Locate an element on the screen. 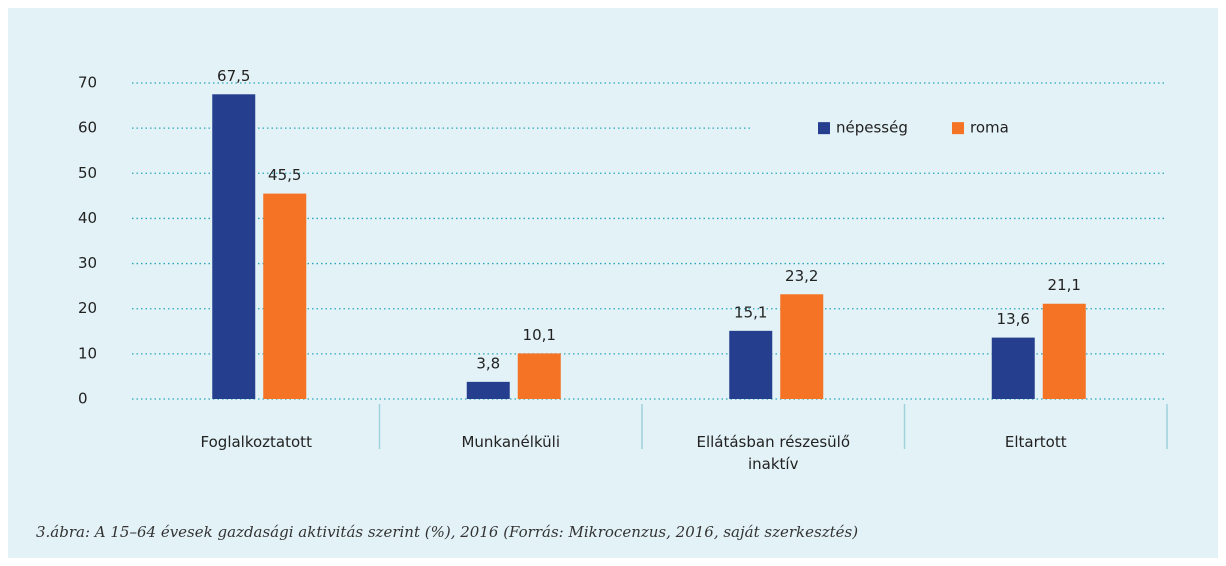  value-label: 67,5 is located at coordinates (233, 76).